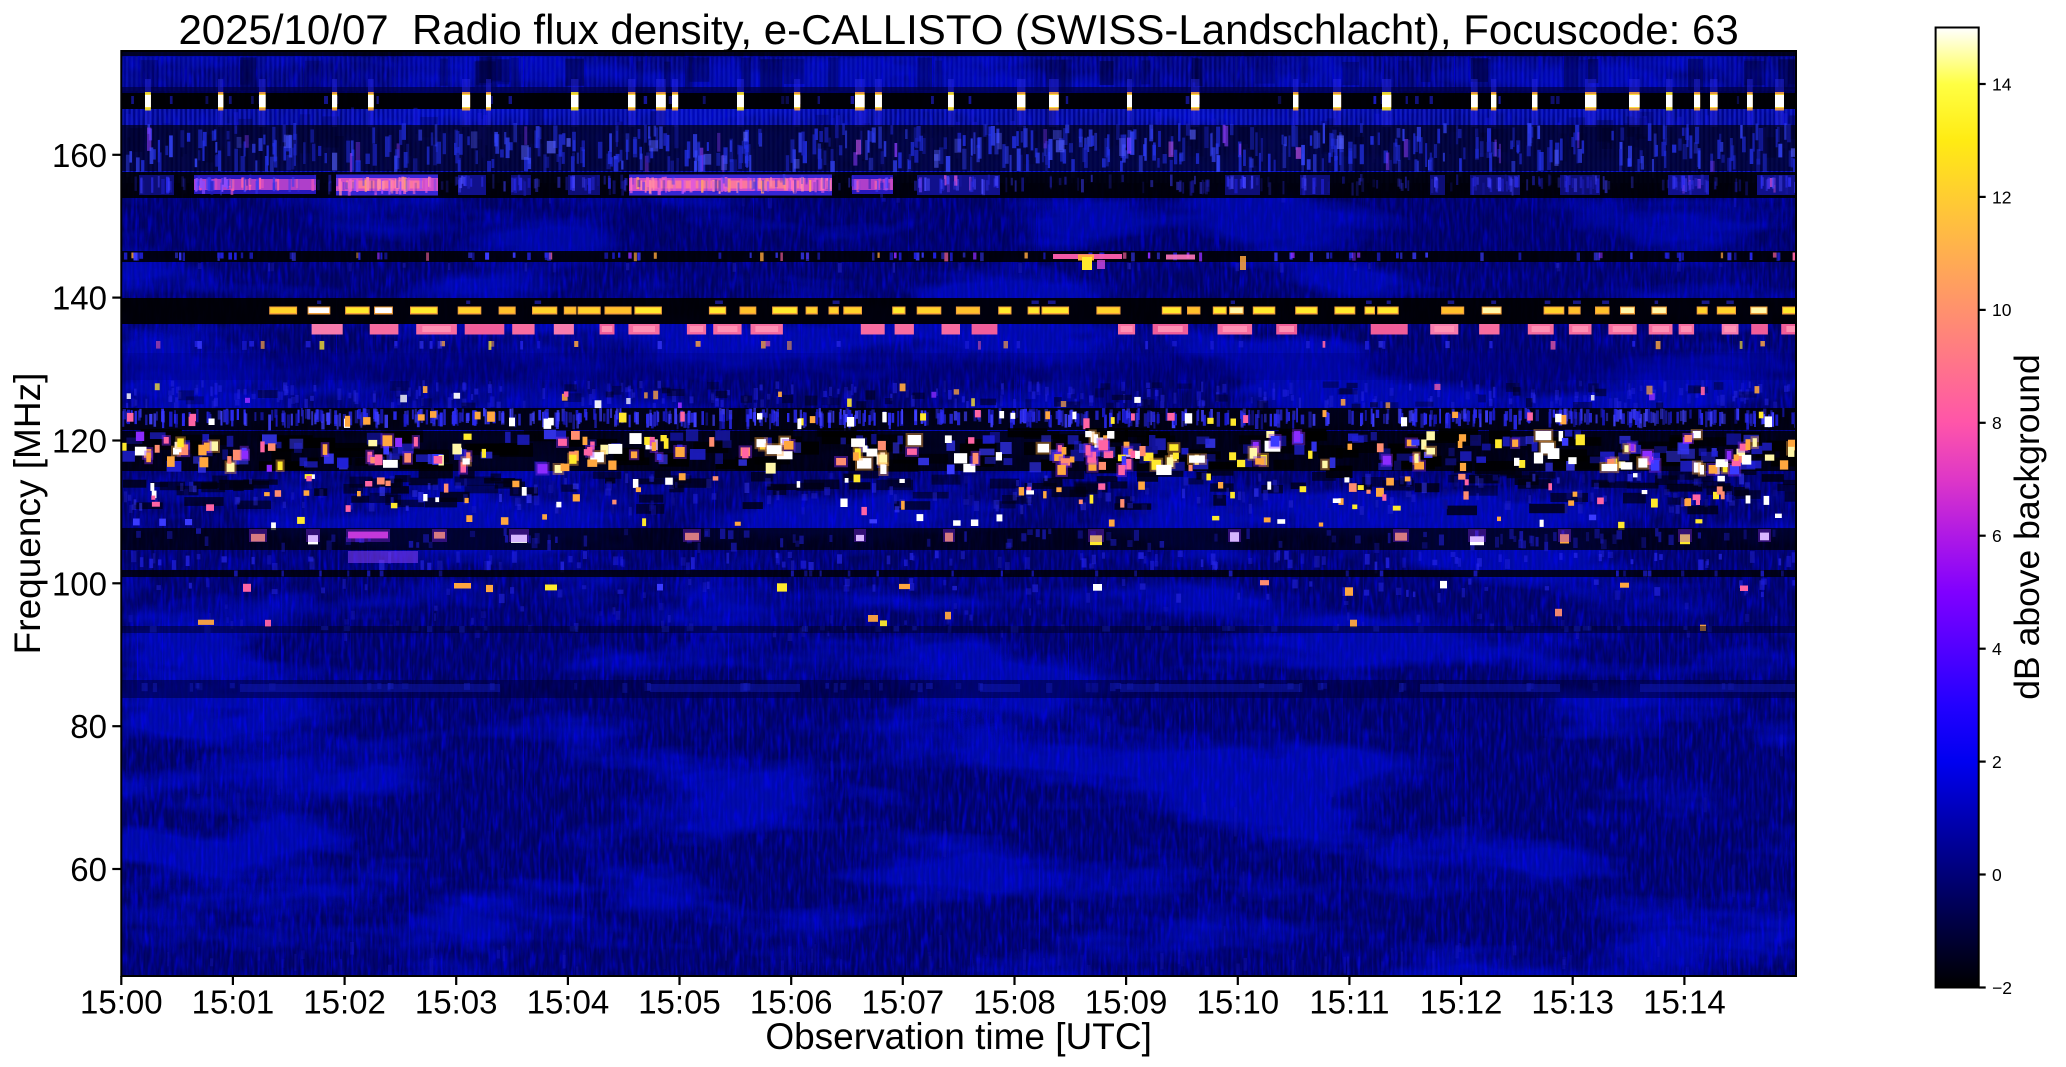  What do you see at coordinates (344, 1002) in the screenshot?
I see `svg-text: 15:02` at bounding box center [344, 1002].